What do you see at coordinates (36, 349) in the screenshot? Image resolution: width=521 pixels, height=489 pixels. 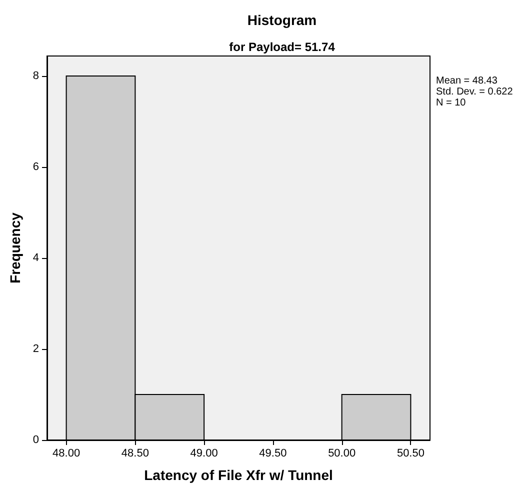 I see `y-tick-label: 2` at bounding box center [36, 349].